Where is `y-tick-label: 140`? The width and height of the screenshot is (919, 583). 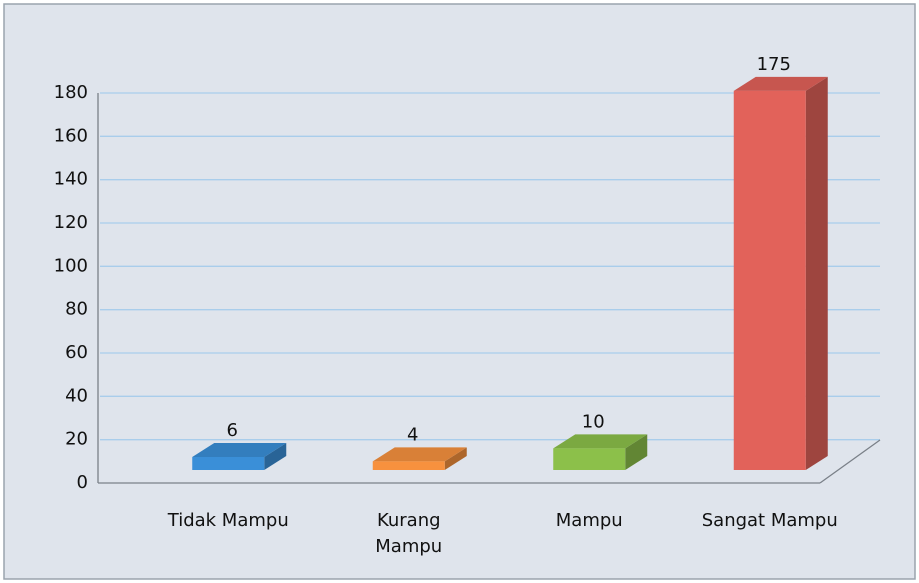 y-tick-label: 140 is located at coordinates (71, 179).